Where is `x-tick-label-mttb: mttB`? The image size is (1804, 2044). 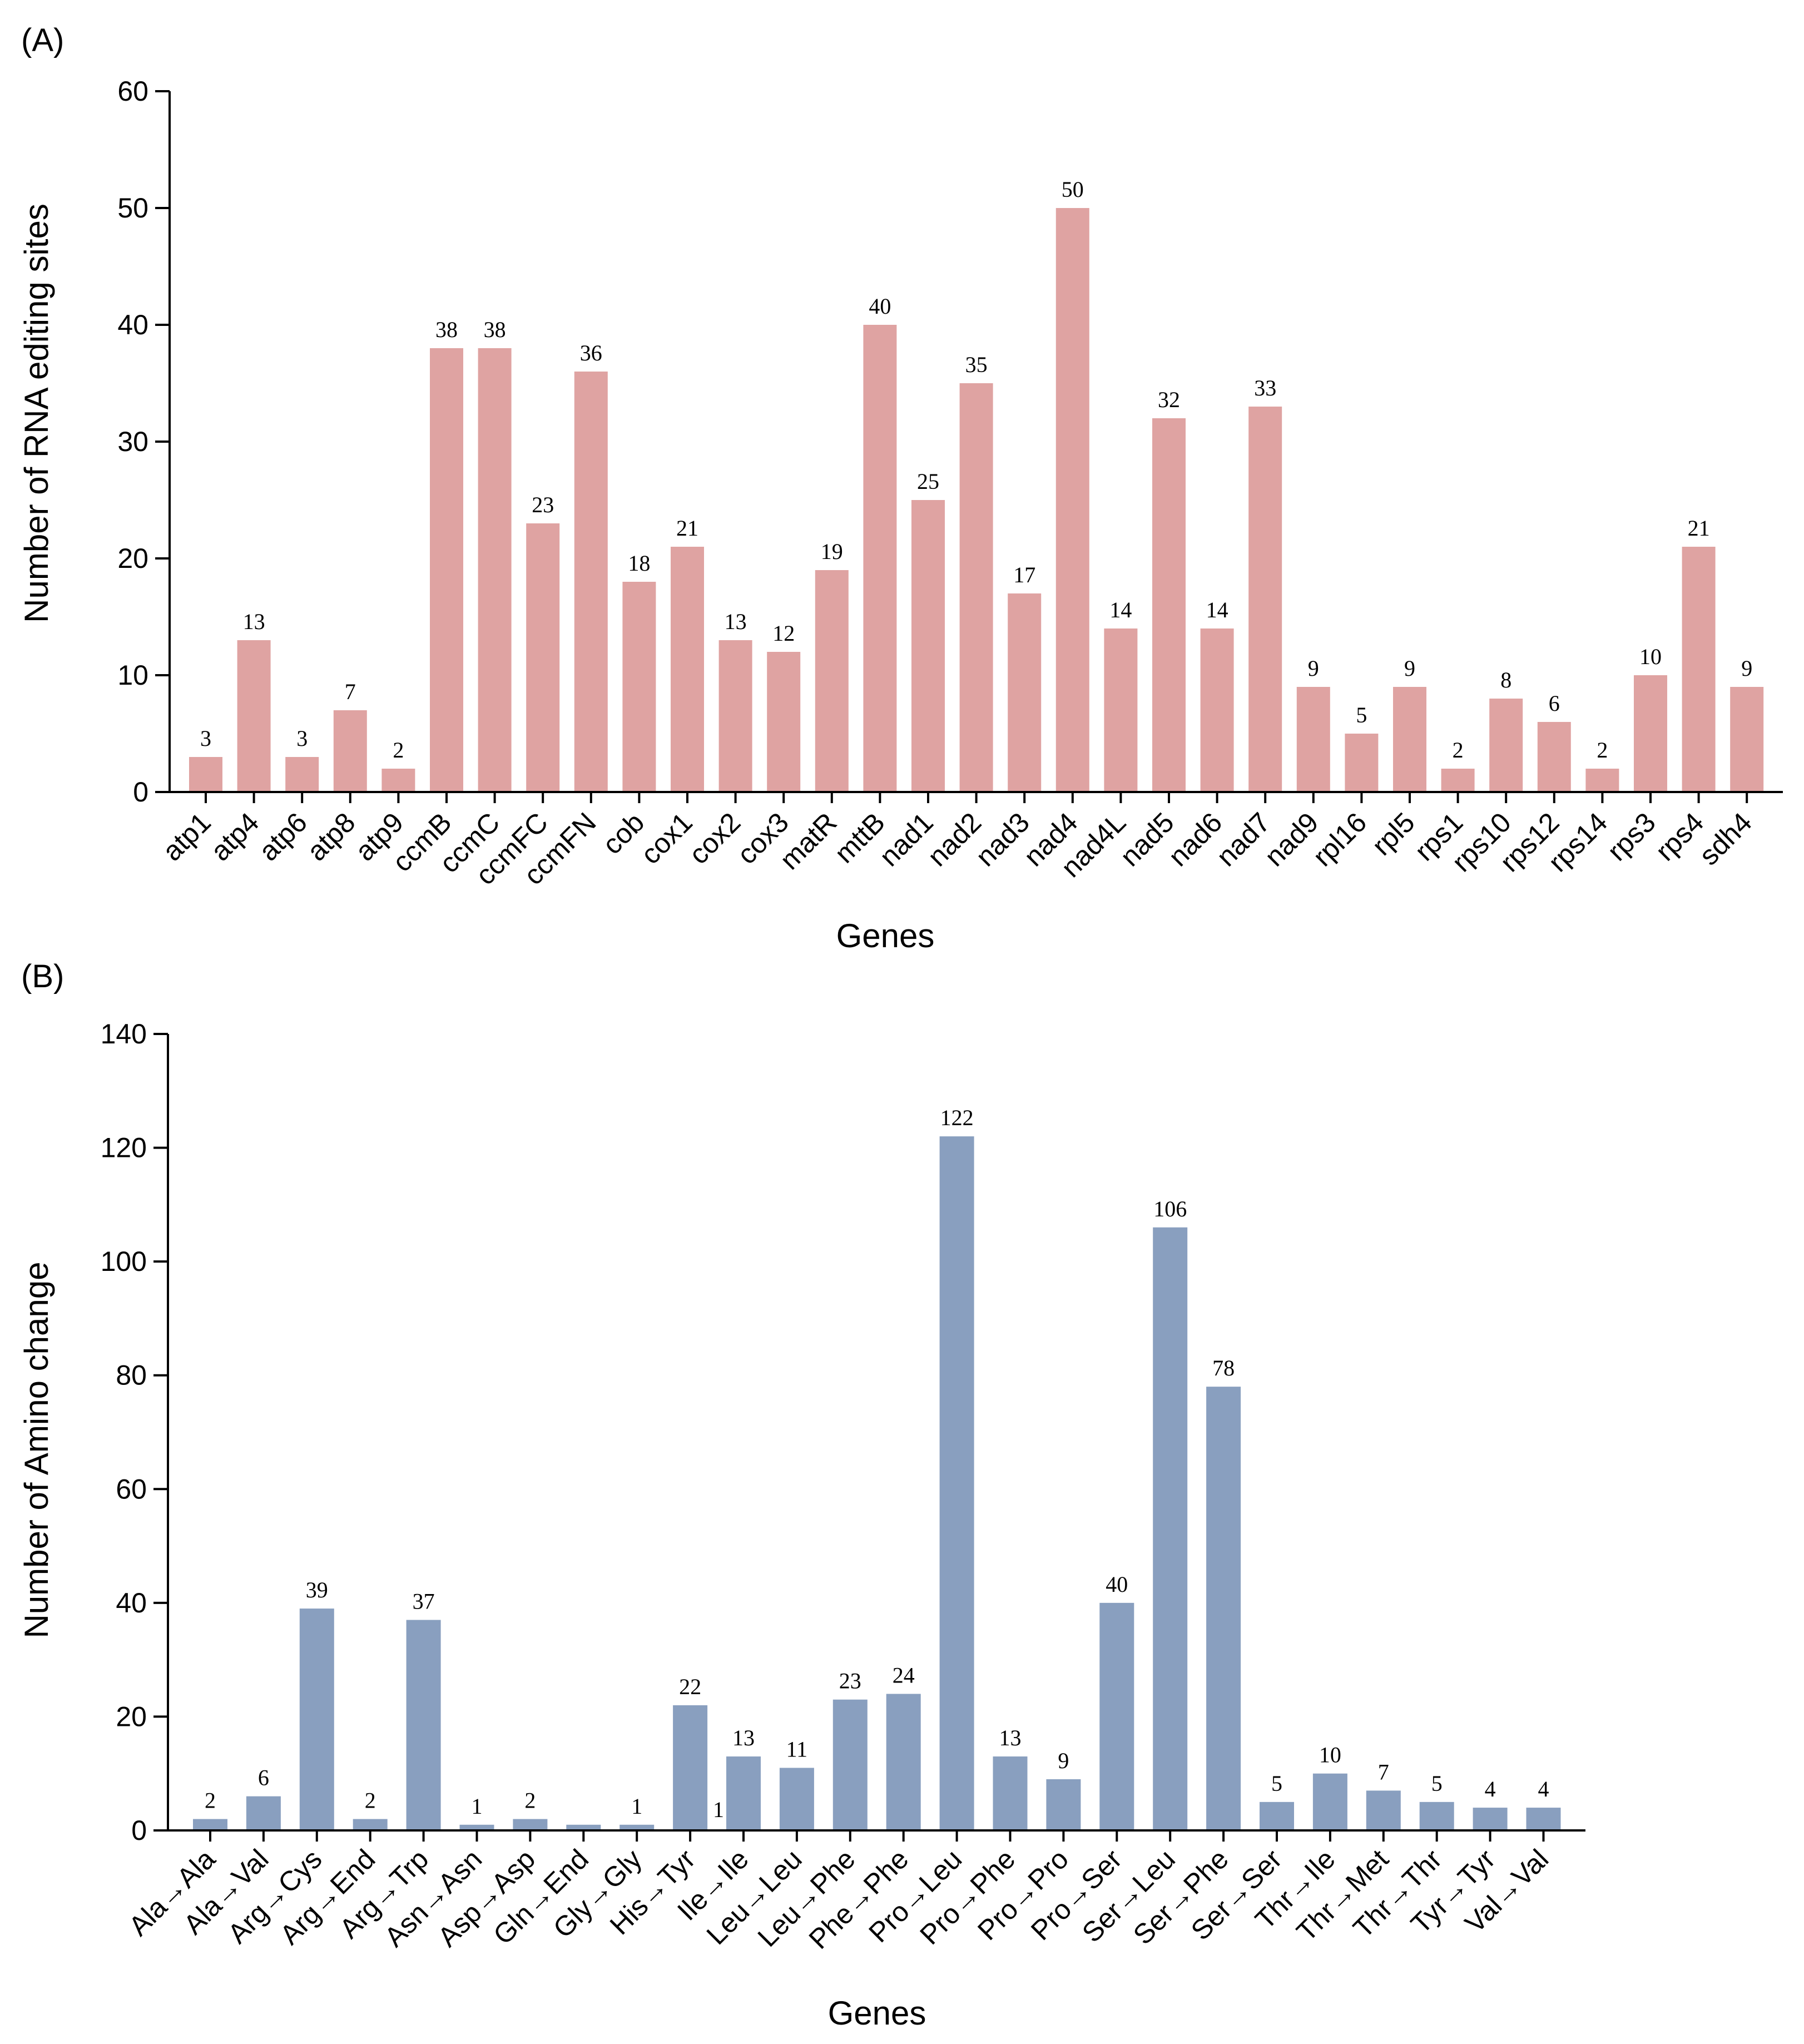 x-tick-label-mttb: mttB is located at coordinates (860, 838).